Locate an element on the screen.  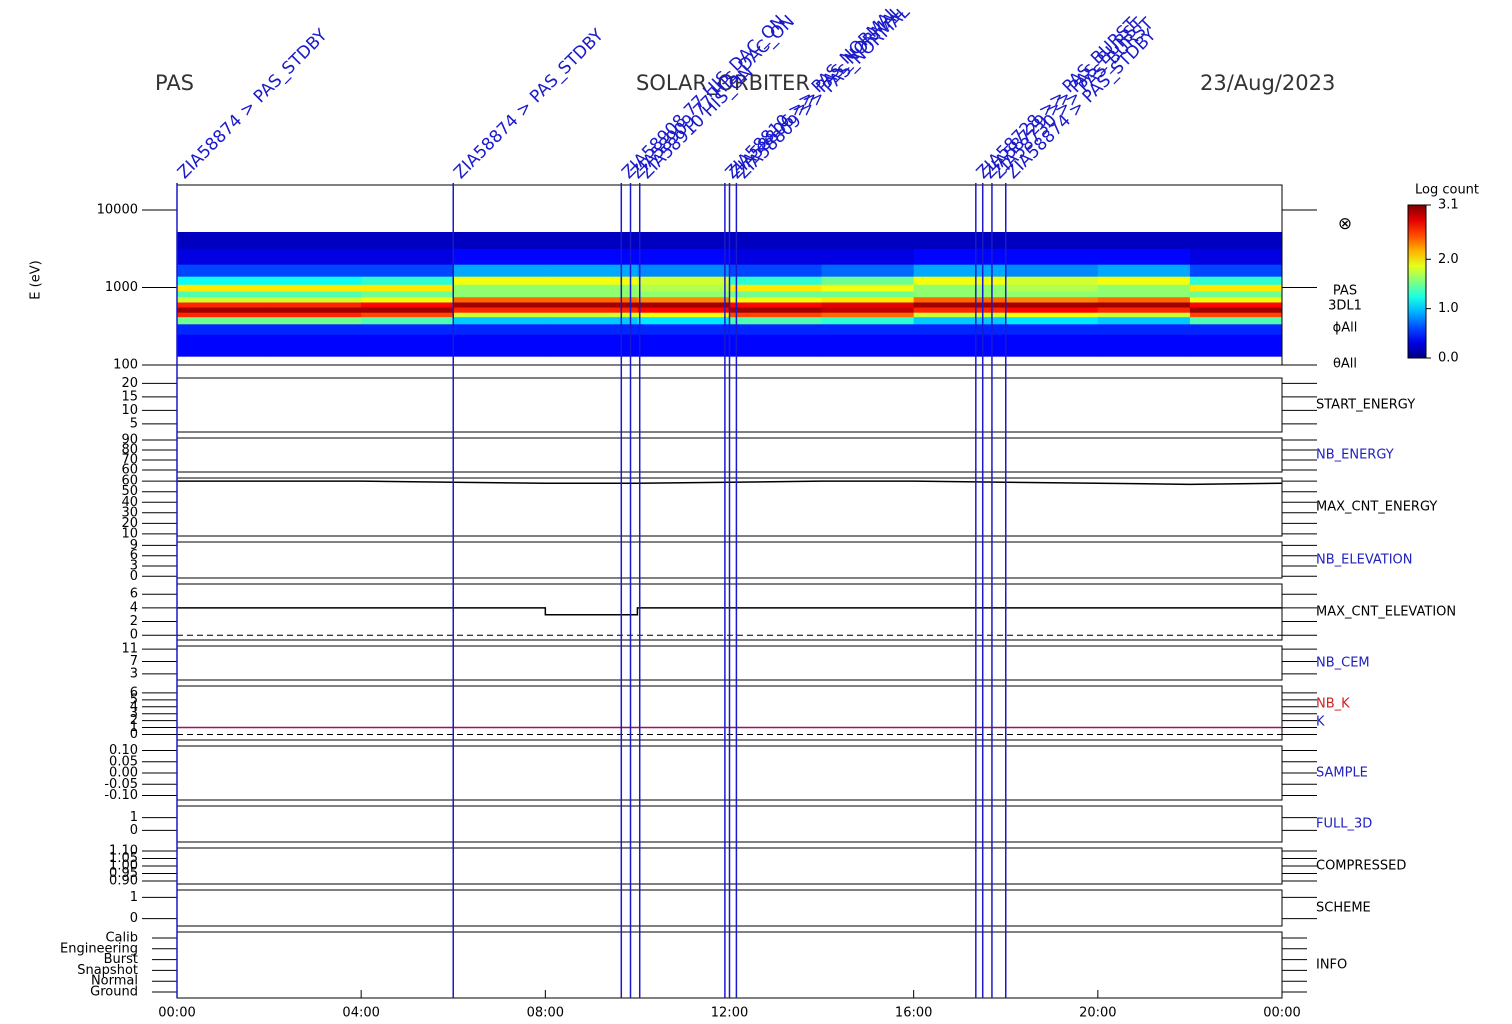
panel-label: SCHEME is located at coordinates (1343, 908).